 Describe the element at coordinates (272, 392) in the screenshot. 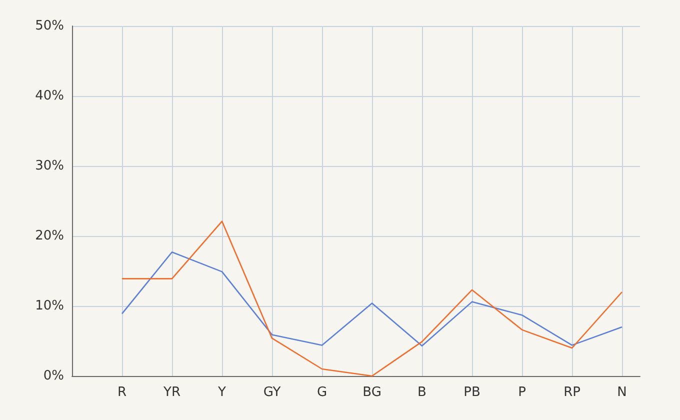

I see `x-tick-label: GY` at that location.